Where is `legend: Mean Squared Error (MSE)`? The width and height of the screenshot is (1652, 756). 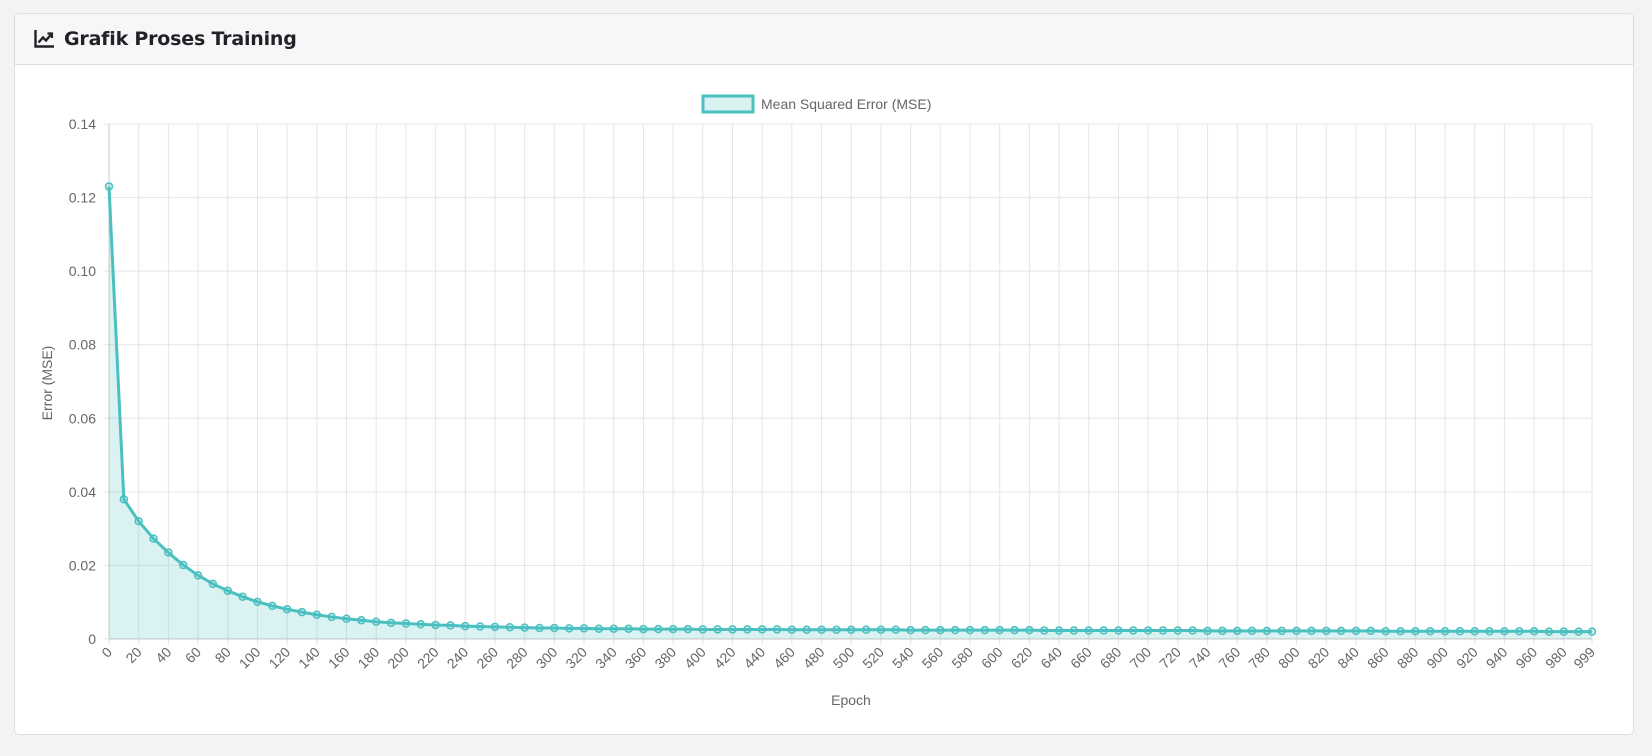 legend: Mean Squared Error (MSE) is located at coordinates (816, 104).